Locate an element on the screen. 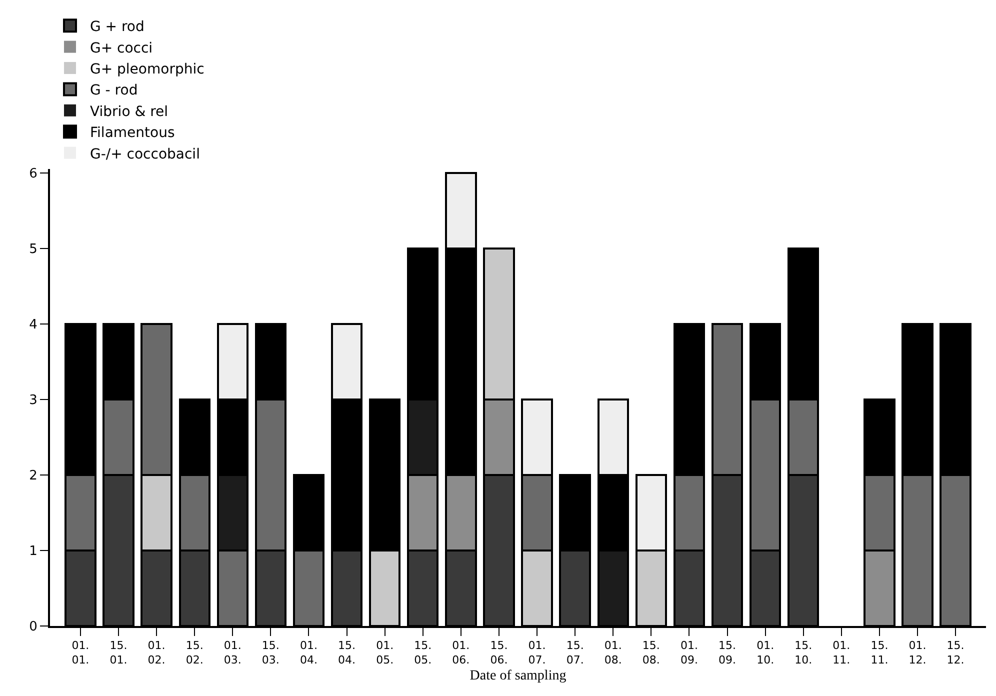  x-axis-title: Date of sampling is located at coordinates (518, 676).